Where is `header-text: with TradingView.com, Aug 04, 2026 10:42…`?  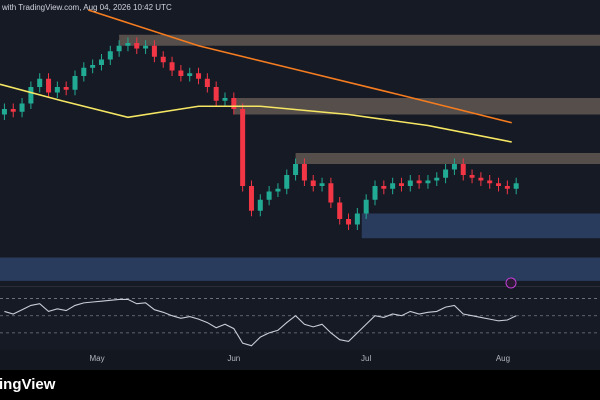
header-text: with TradingView.com, Aug 04, 2026 10:42… is located at coordinates (86, 7).